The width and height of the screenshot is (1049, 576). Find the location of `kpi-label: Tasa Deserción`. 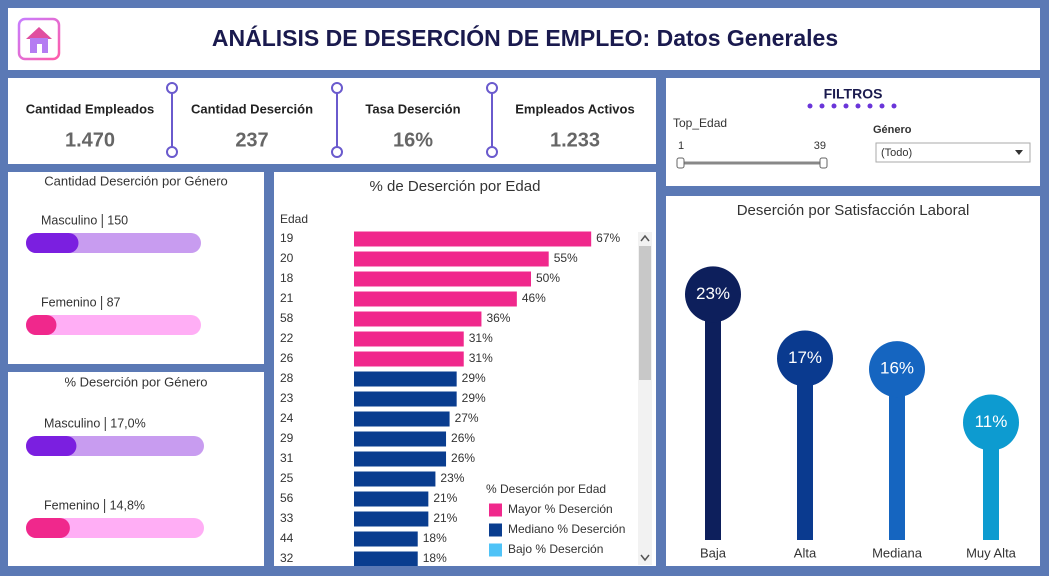

kpi-label: Tasa Deserción is located at coordinates (412, 108).